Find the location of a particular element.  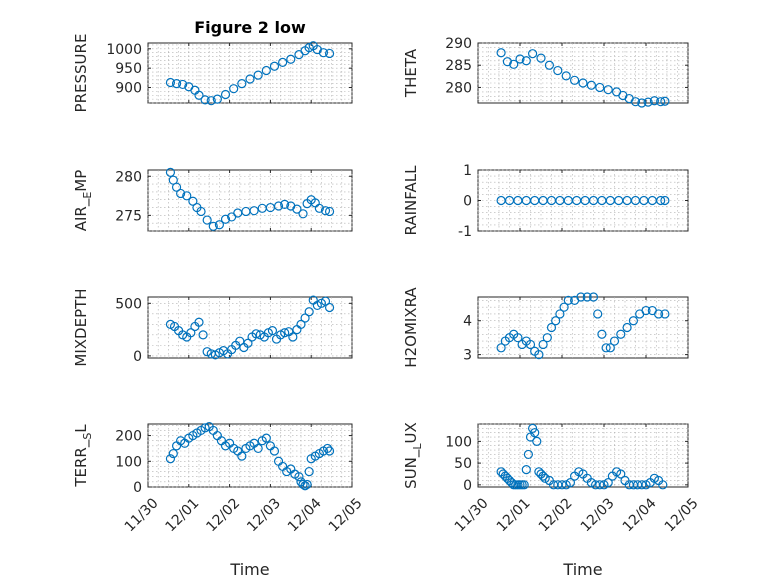

chart-4-point is located at coordinates (665, 200).